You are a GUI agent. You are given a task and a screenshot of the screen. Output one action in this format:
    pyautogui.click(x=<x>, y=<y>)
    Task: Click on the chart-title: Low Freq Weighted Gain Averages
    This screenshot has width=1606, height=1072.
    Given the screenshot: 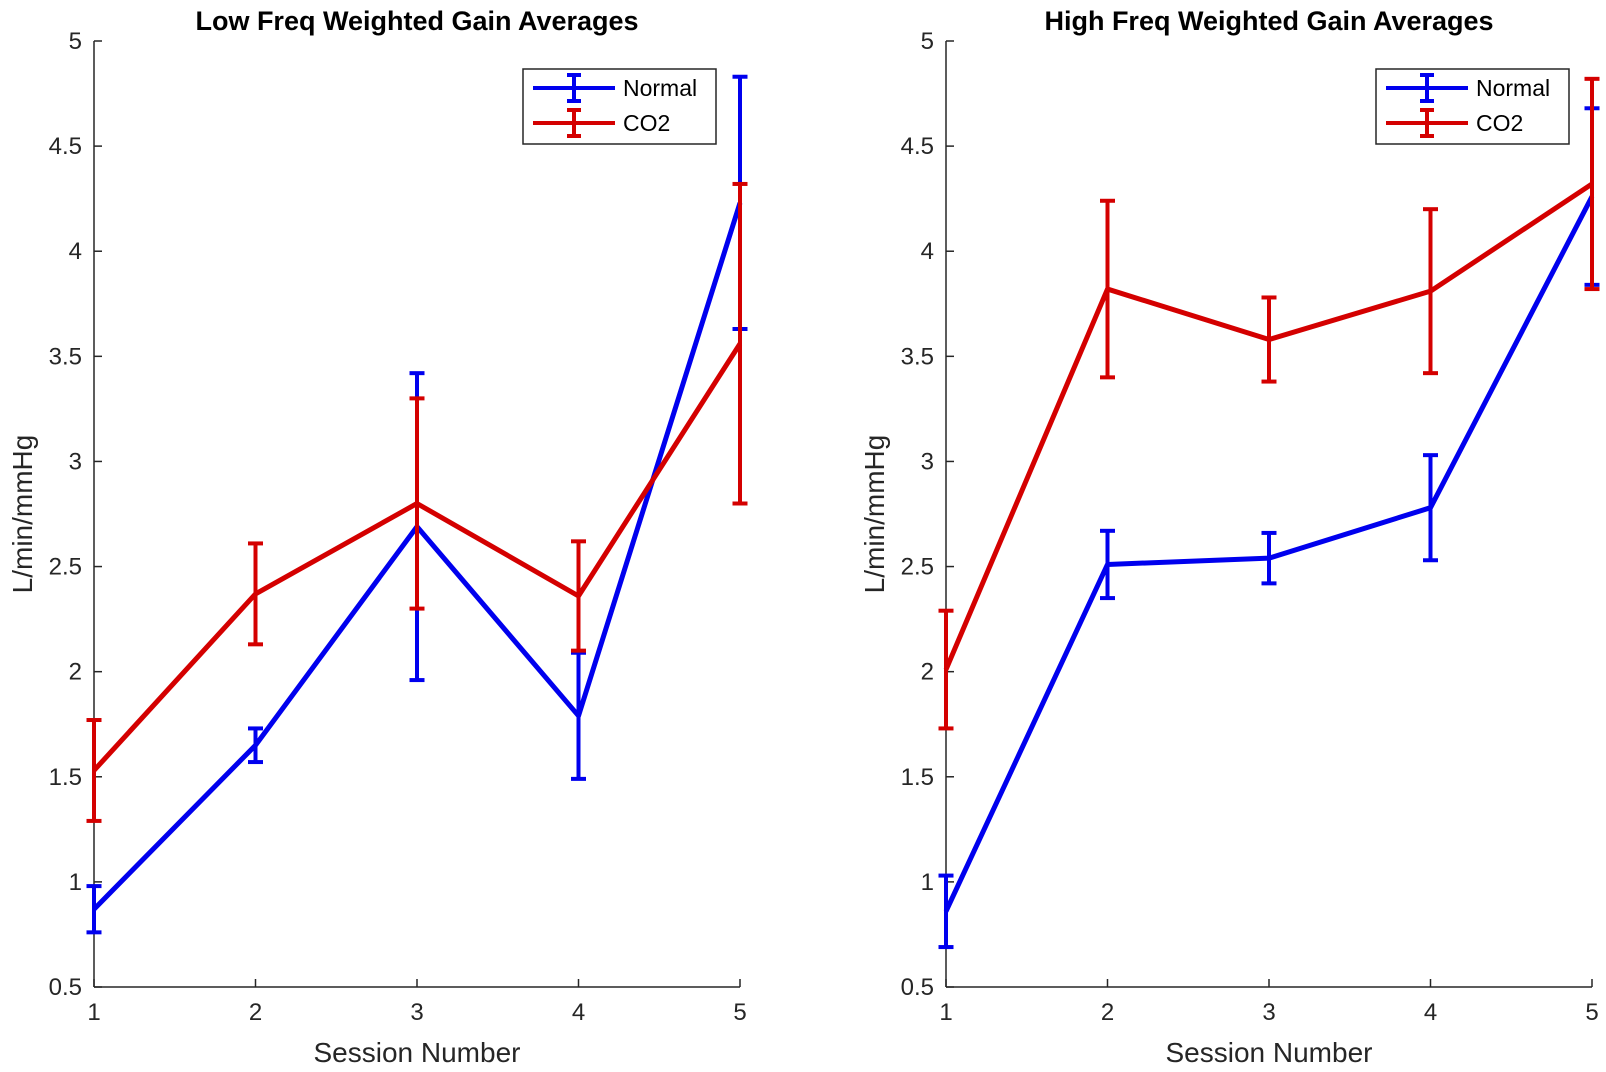 What is the action you would take?
    pyautogui.click(x=416, y=21)
    